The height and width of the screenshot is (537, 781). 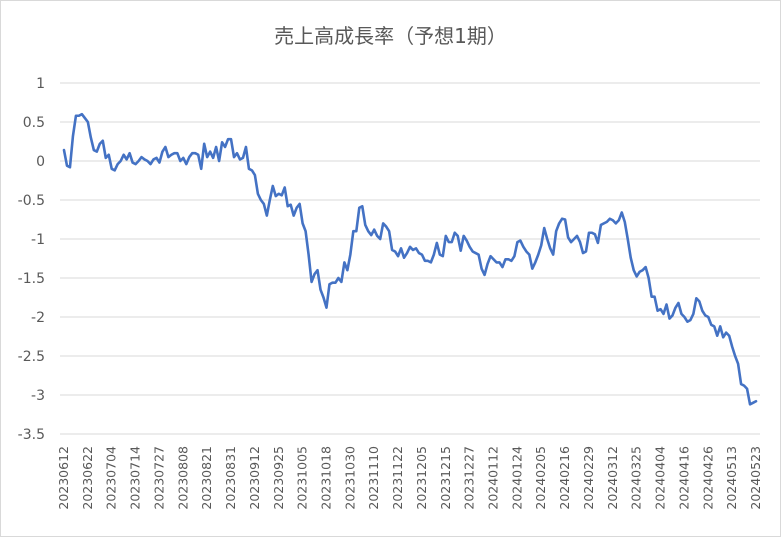 What do you see at coordinates (31, 435) in the screenshot?
I see `y-tick-label: -3.5` at bounding box center [31, 435].